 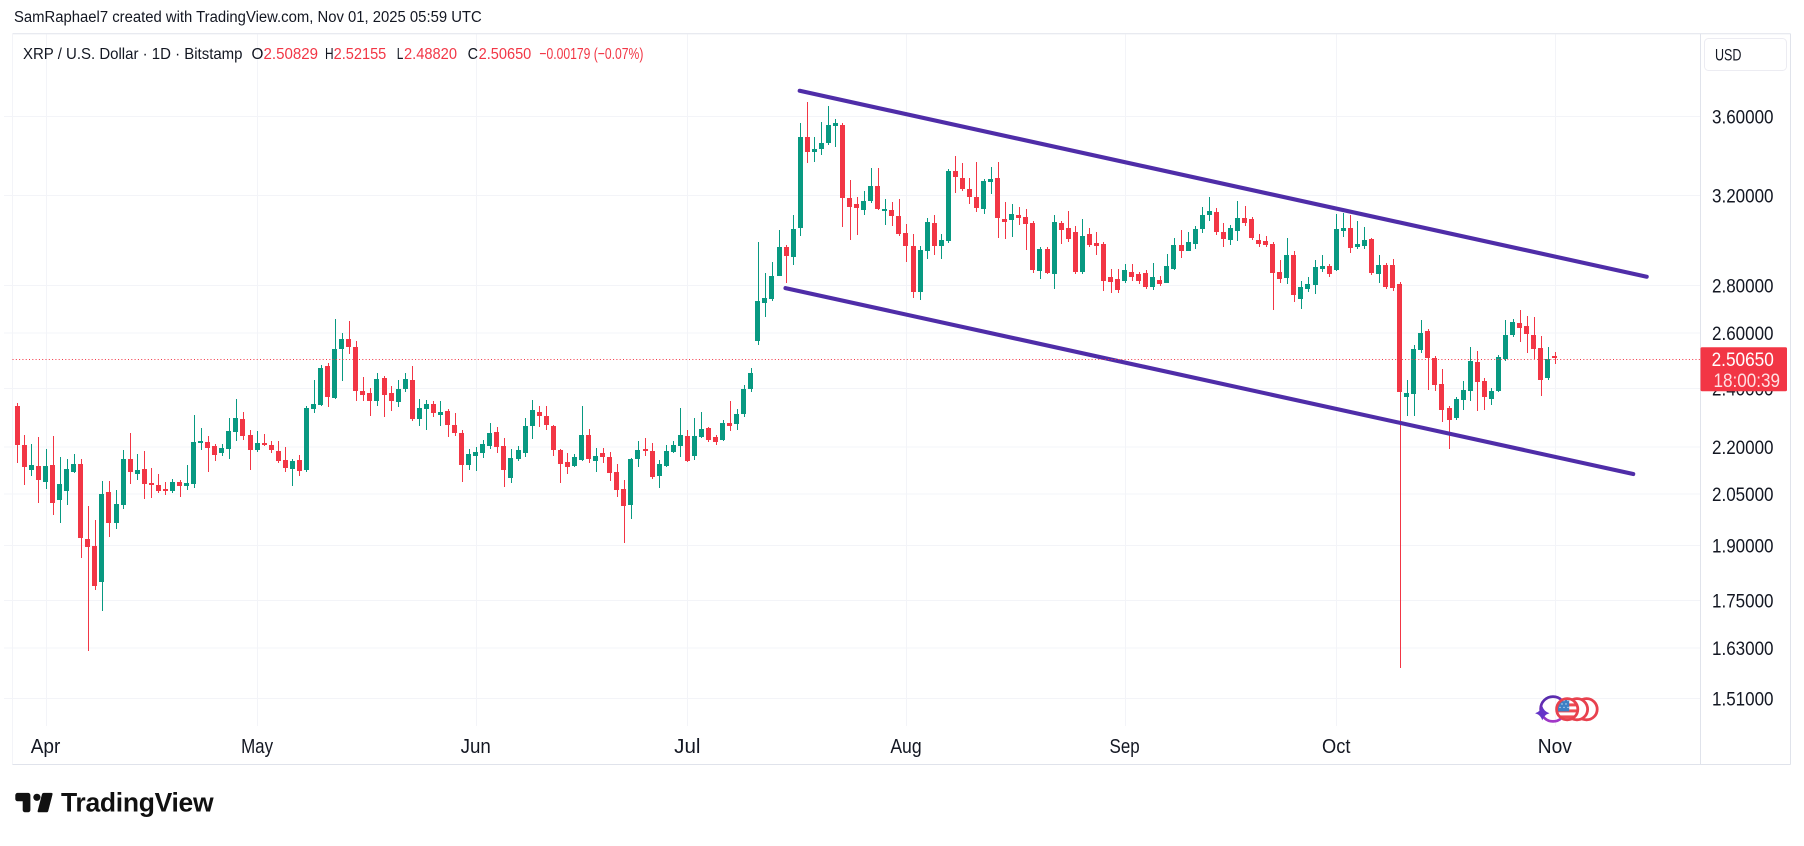 I want to click on svg-text:XRP / U.S. Dollar · 1D · Bitst: XRP / U.S. Dollar · 1D · Bitstamp, so click(x=133, y=54).